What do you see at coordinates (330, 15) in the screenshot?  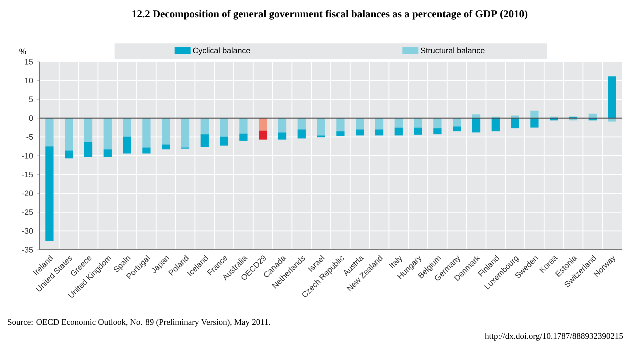 I see `chart-title: 12.2 Decomposition of general government fiscal balances as a percentage of GDP (2010)` at bounding box center [330, 15].